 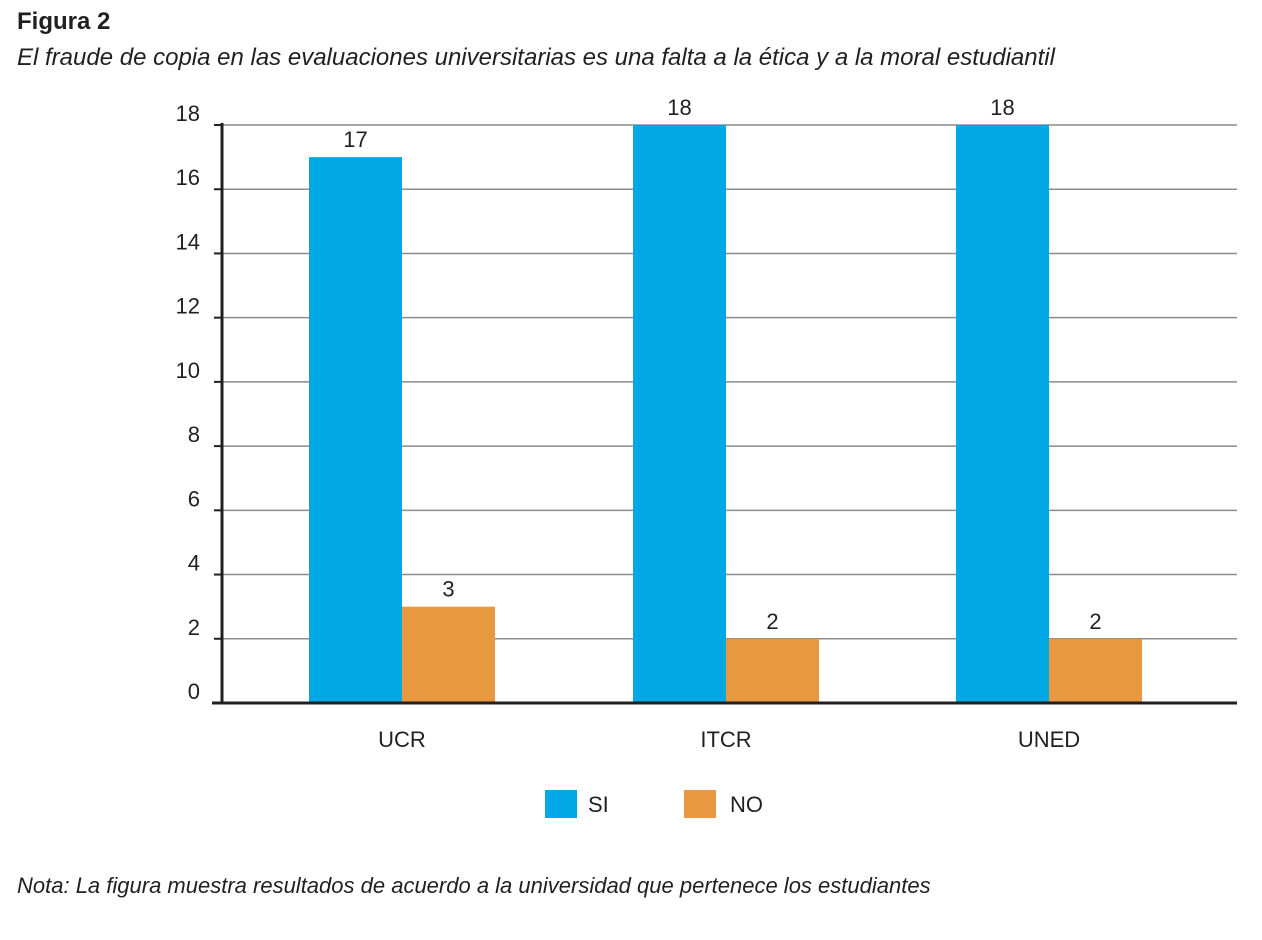 What do you see at coordinates (654, 804) in the screenshot?
I see `legend: SI NO` at bounding box center [654, 804].